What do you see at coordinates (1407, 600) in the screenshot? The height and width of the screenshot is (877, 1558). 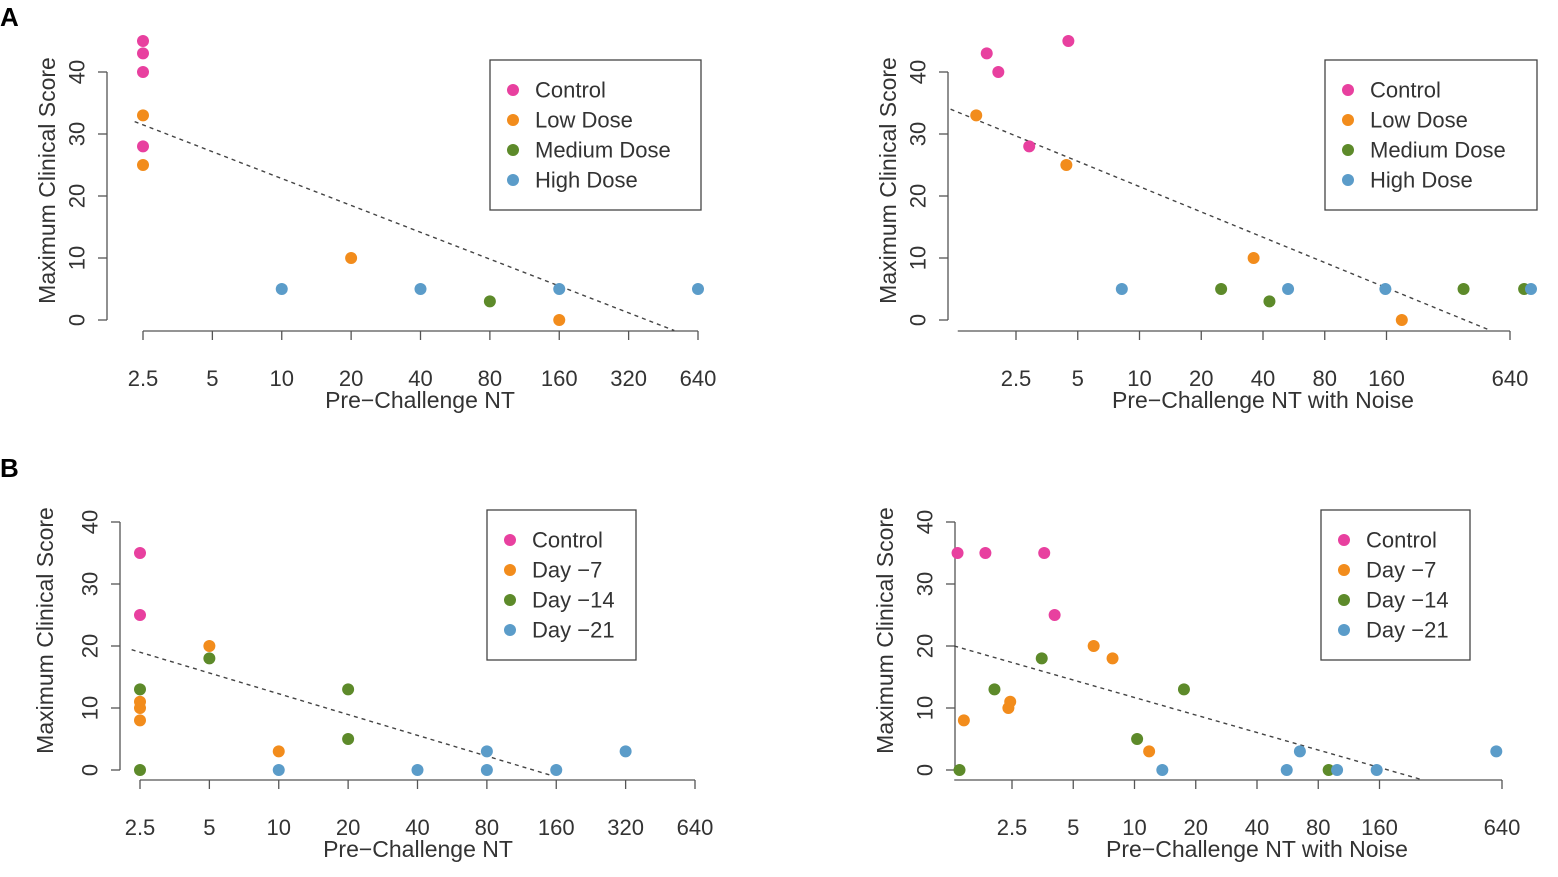 I see `legend-label: Day −14` at bounding box center [1407, 600].